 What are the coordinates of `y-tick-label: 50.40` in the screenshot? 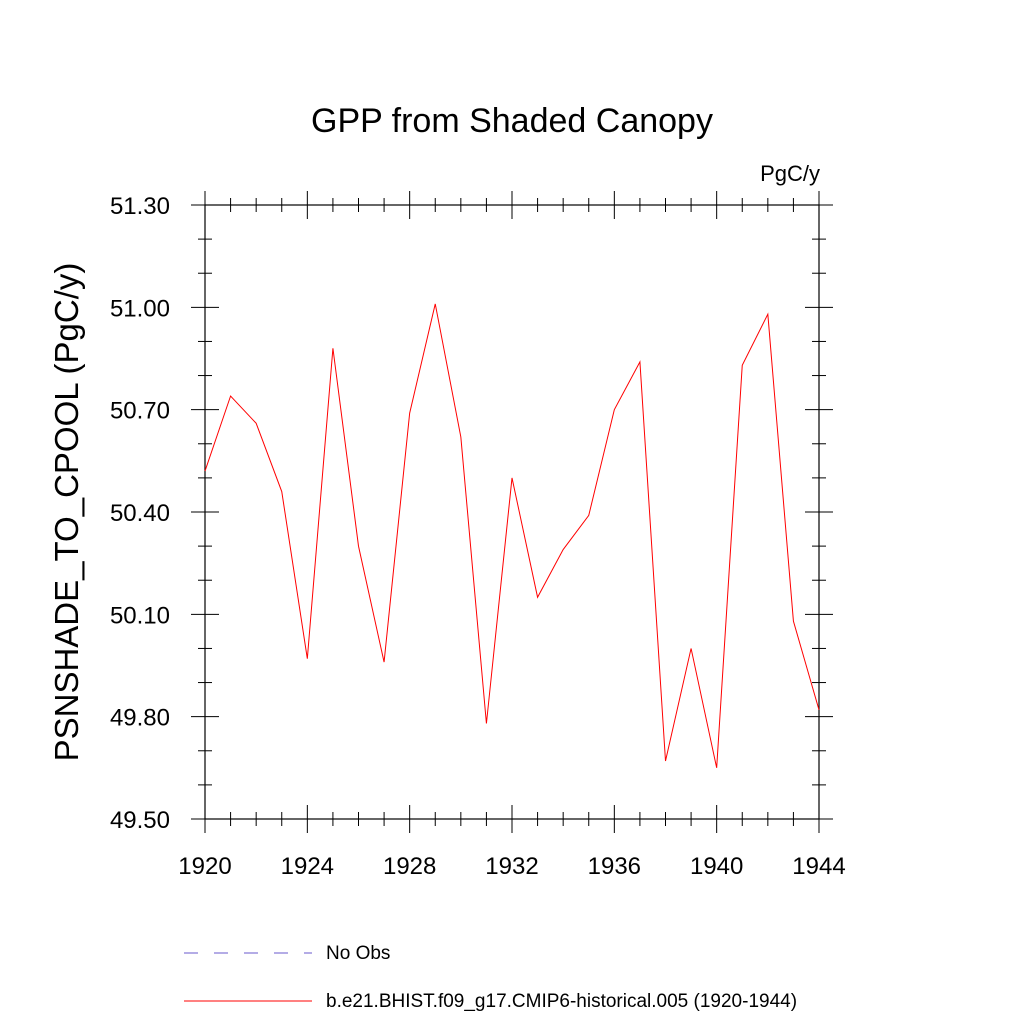 It's located at (140, 513).